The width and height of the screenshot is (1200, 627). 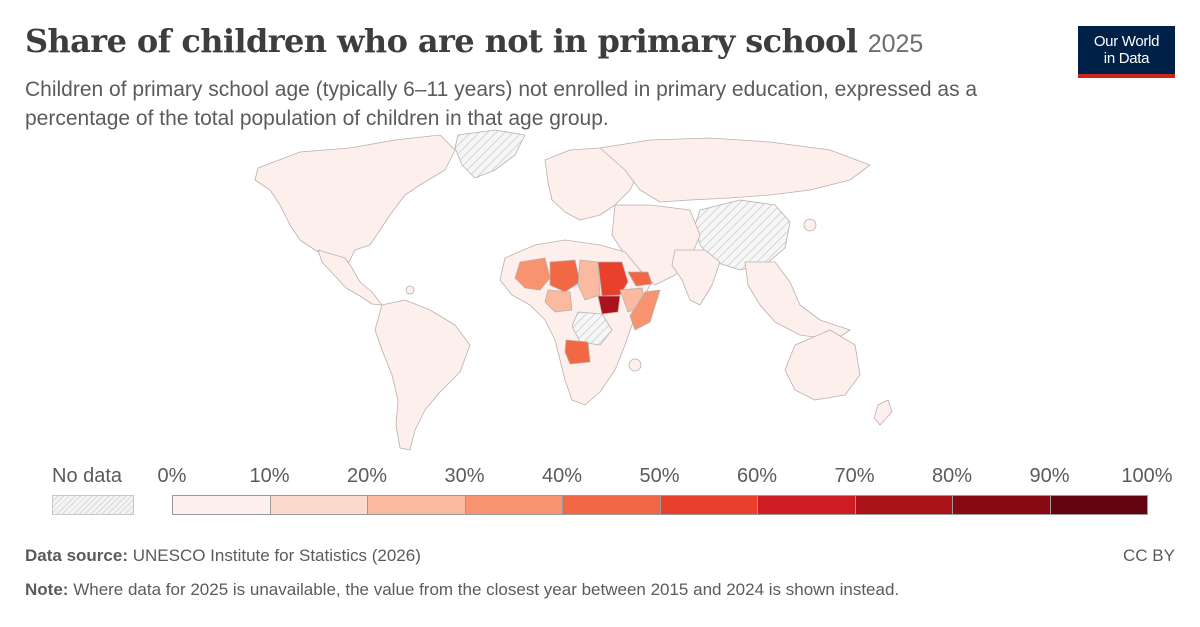 What do you see at coordinates (558, 301) in the screenshot?
I see `map-nigeria` at bounding box center [558, 301].